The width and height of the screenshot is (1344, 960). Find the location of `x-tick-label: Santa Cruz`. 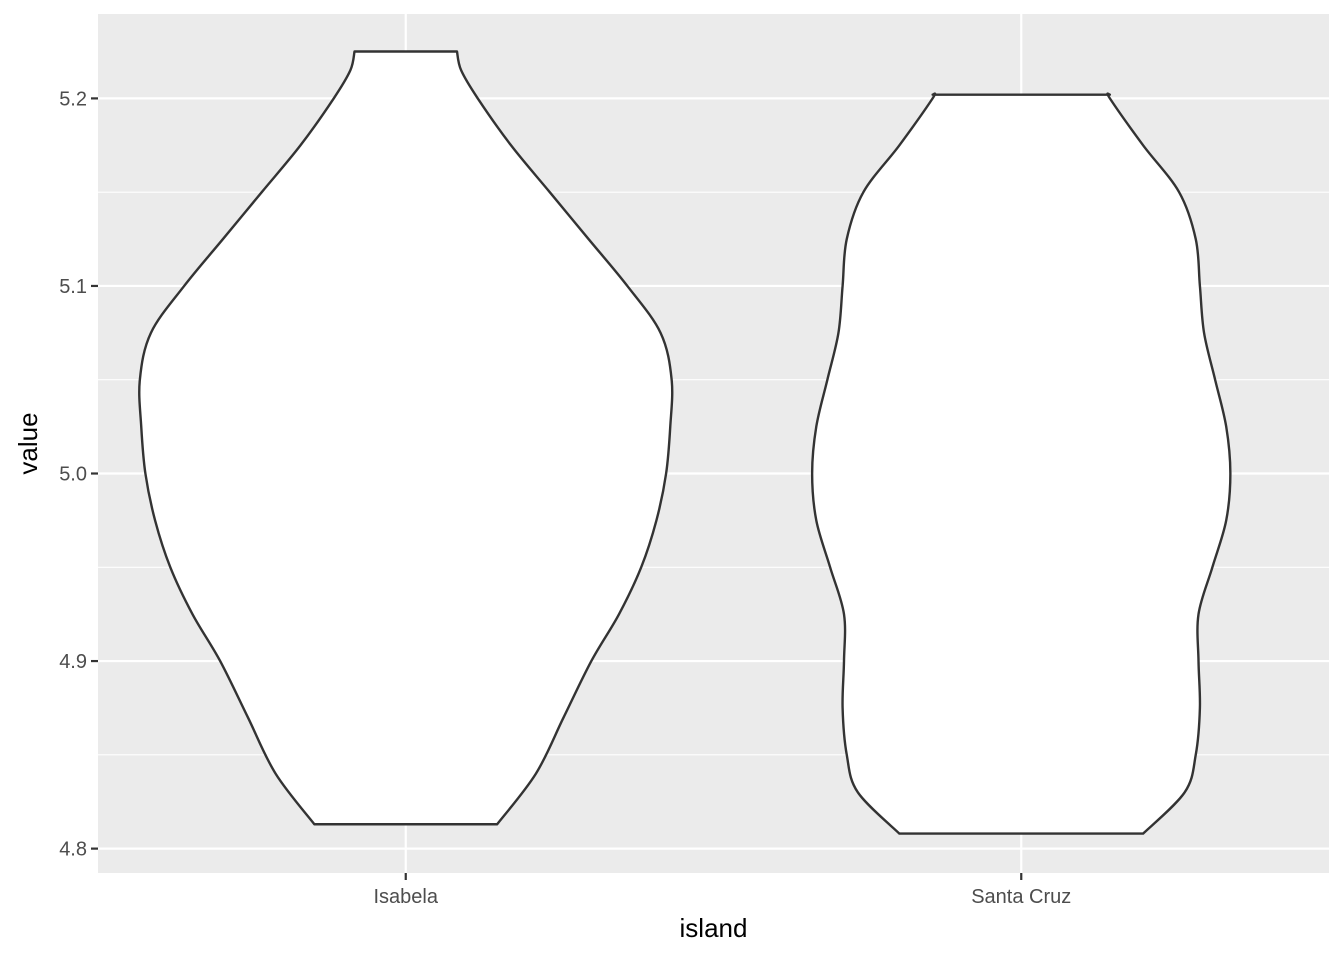

x-tick-label: Santa Cruz is located at coordinates (1021, 897).